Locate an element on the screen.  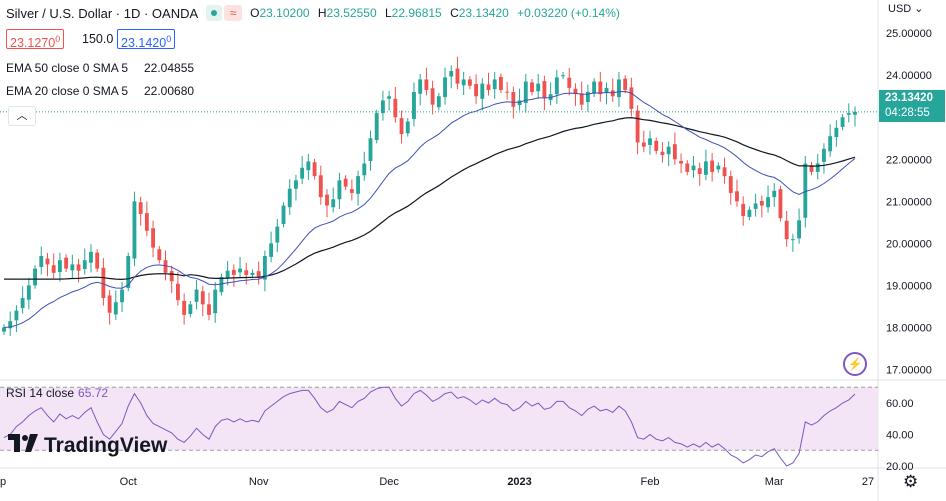
bolt-icon: ⚡ is located at coordinates (855, 364).